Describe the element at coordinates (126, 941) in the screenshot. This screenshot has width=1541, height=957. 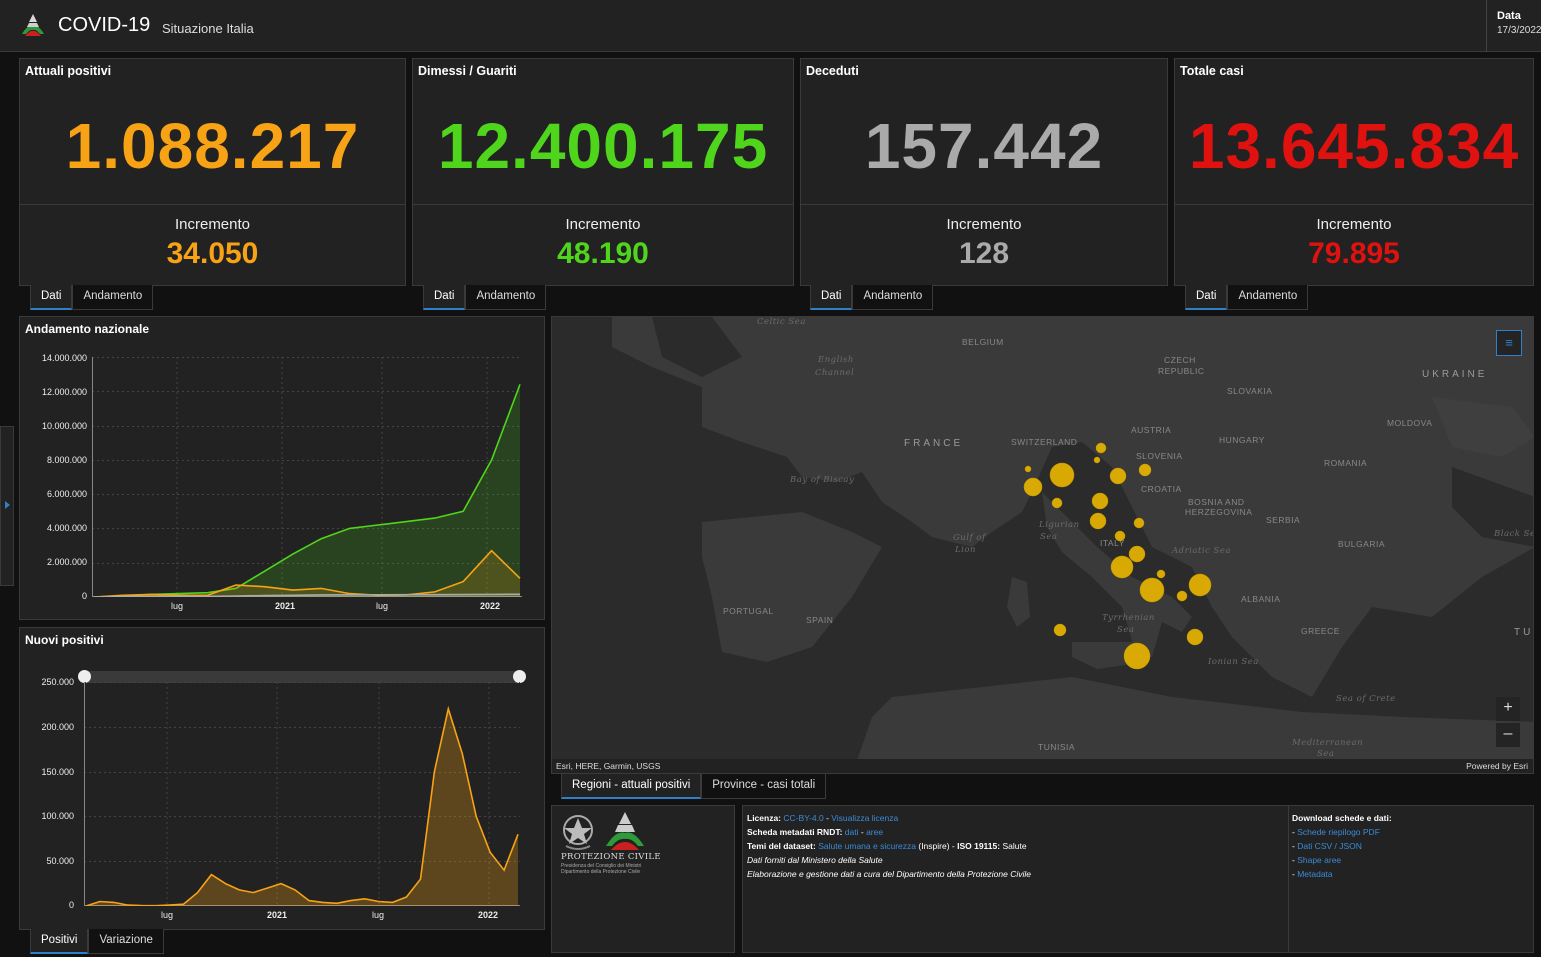
I see `tab-variazione: Variazione` at that location.